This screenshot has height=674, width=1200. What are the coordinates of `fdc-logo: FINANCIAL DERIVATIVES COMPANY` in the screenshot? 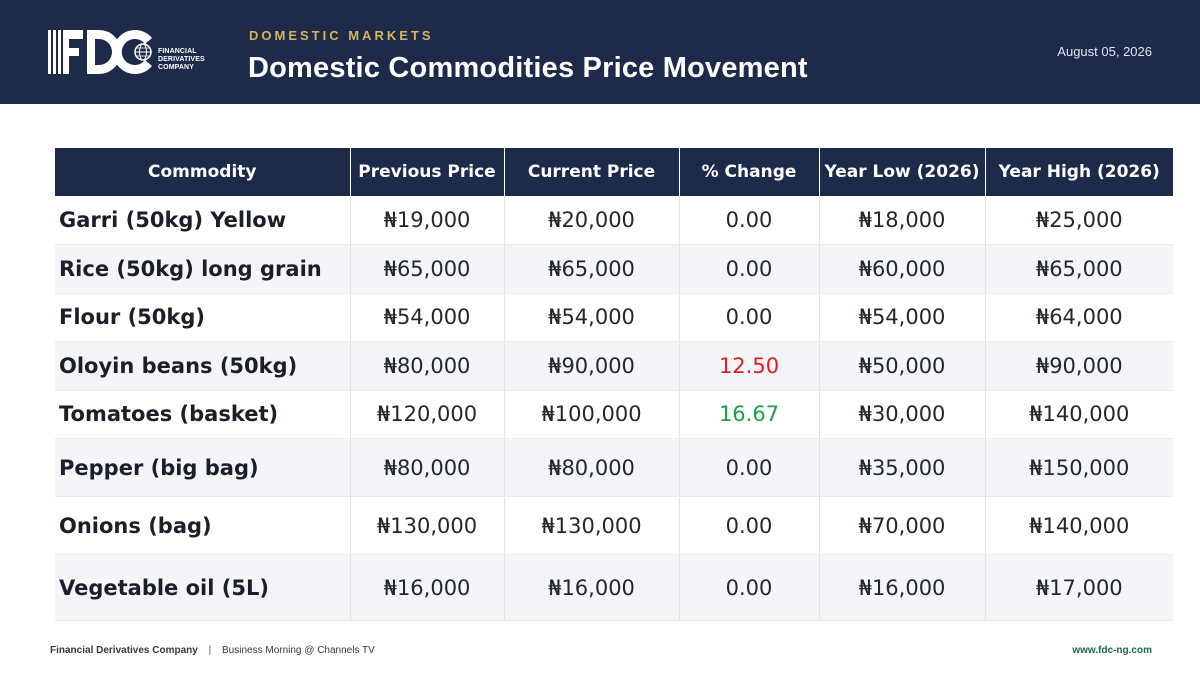 It's located at (133, 52).